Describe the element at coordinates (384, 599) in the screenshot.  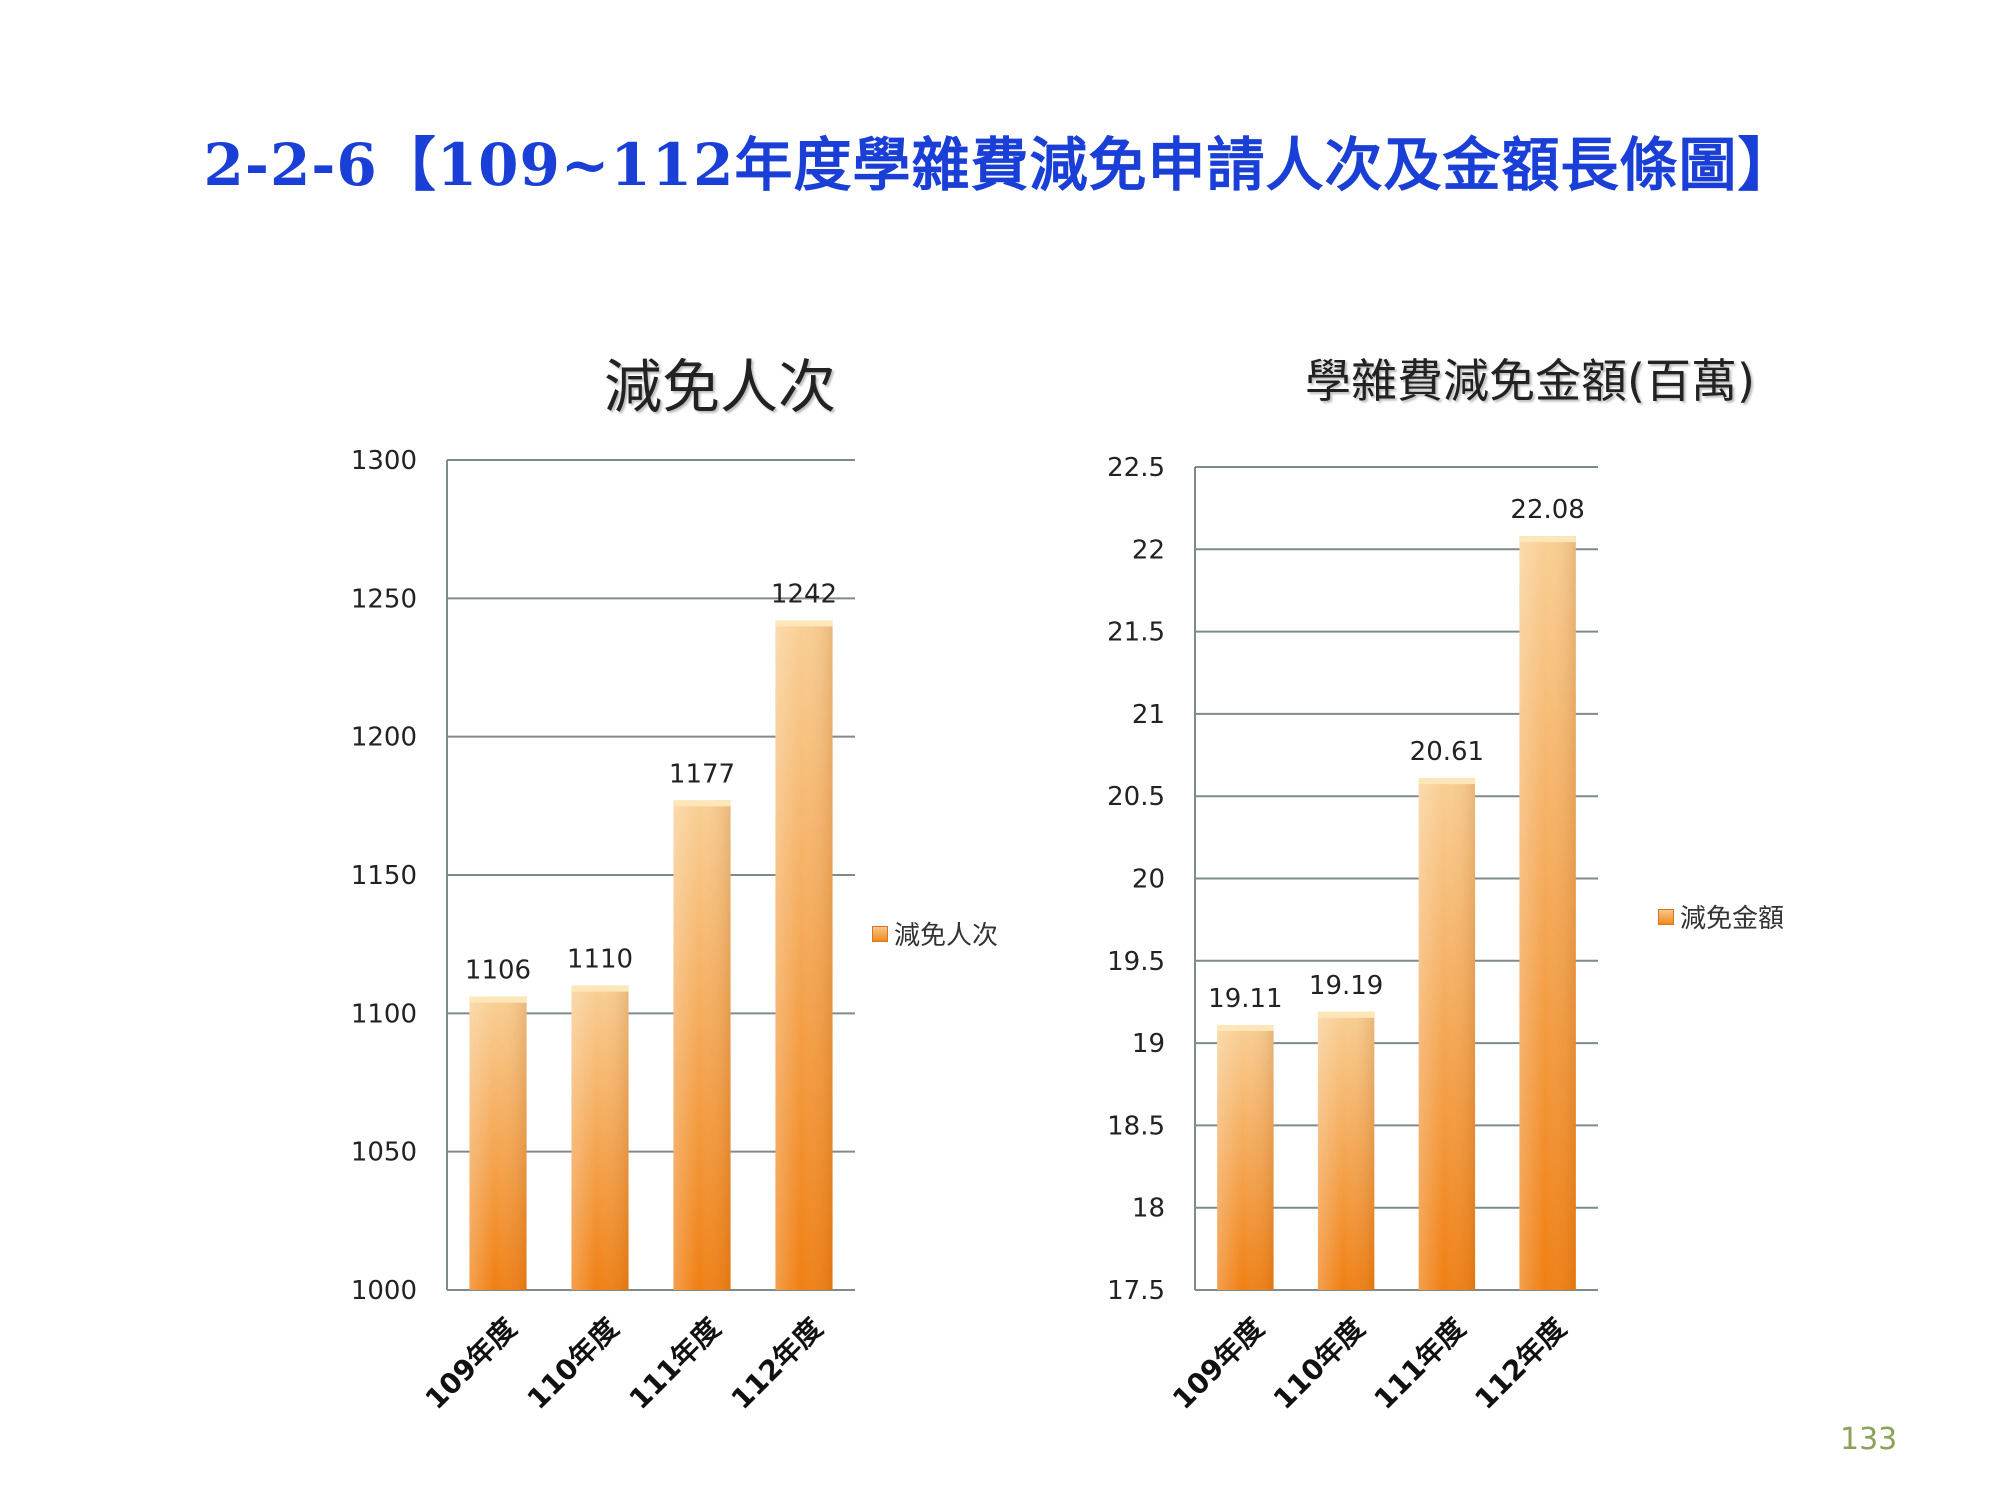
I see `y-tick-label: 1250` at that location.